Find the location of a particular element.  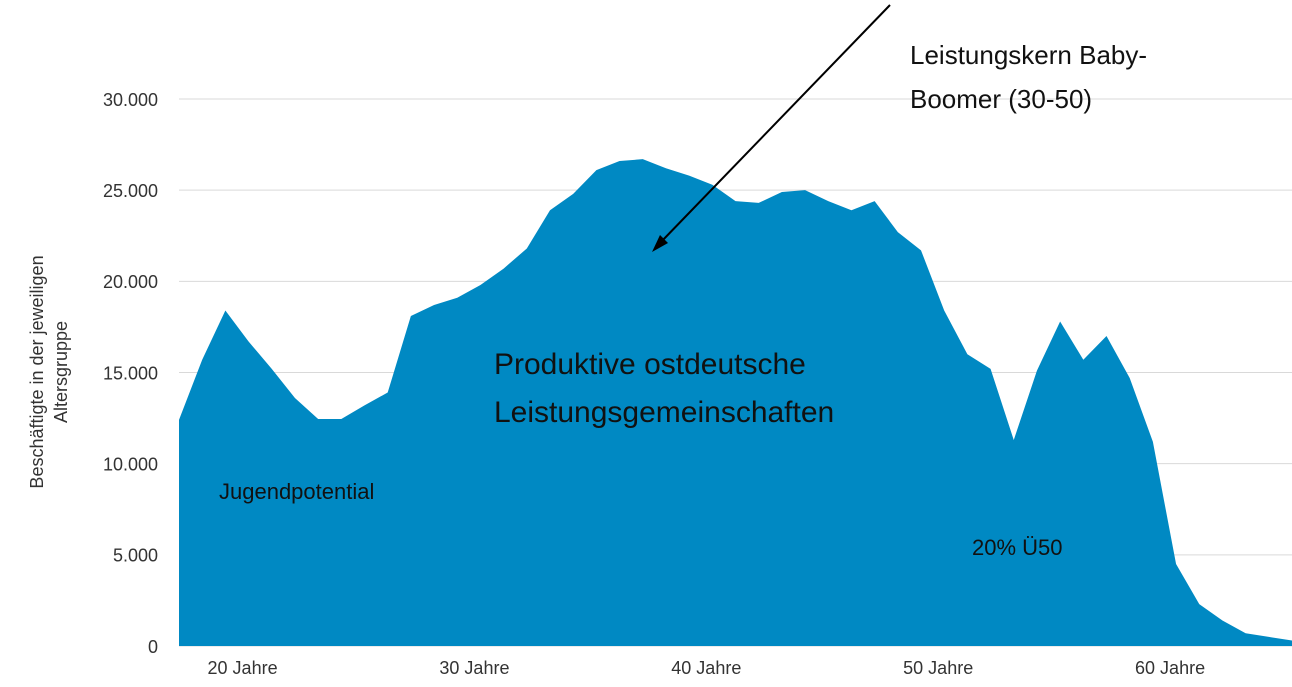

arrow-head is located at coordinates (660, 243).